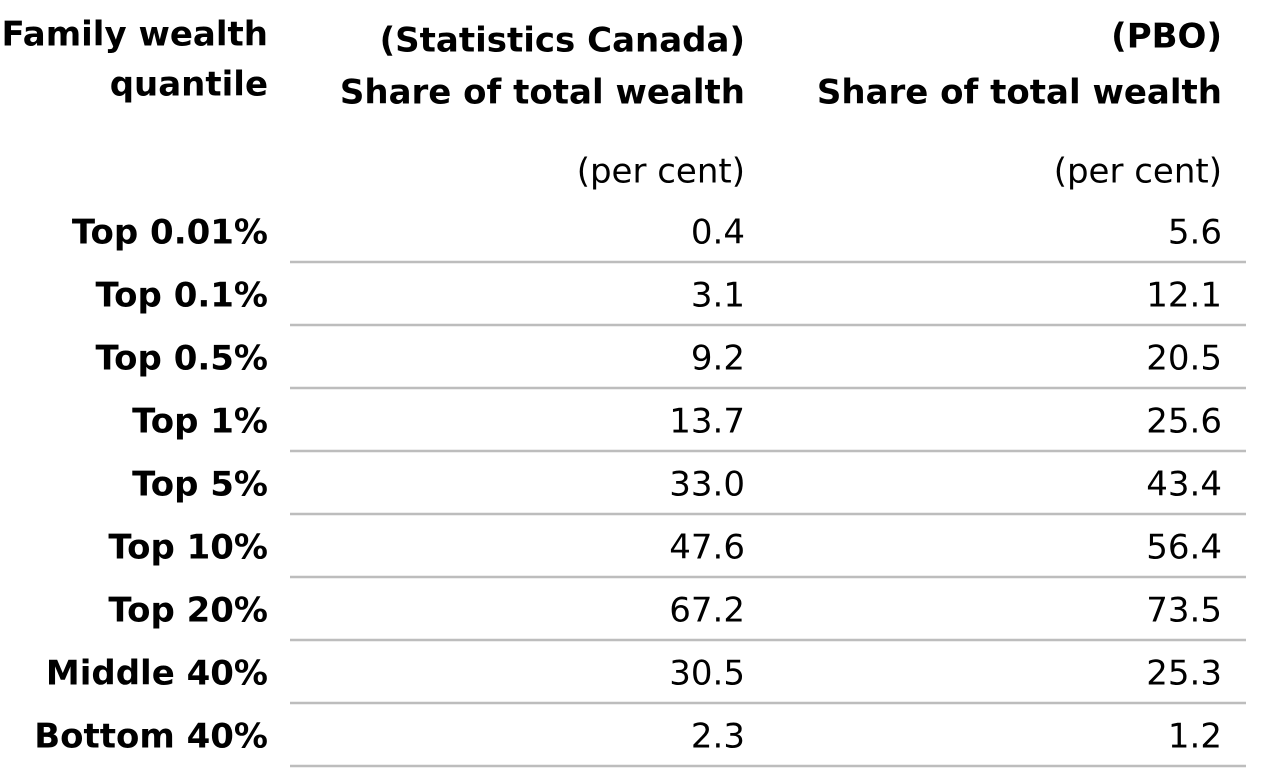 Image resolution: width=1280 pixels, height=784 pixels. Describe the element at coordinates (718, 233) in the screenshot. I see `cell-value: 0.4` at that location.